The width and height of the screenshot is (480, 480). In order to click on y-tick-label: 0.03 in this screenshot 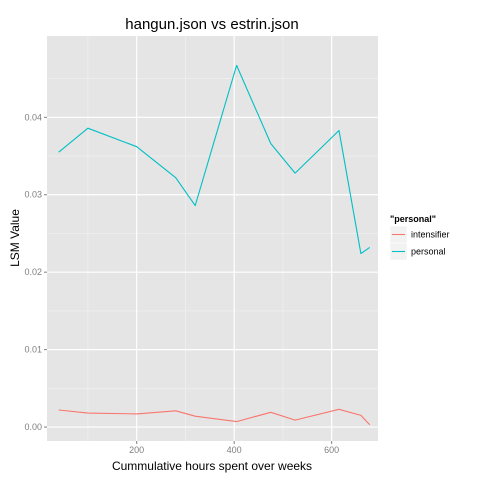, I will do `click(33, 195)`.